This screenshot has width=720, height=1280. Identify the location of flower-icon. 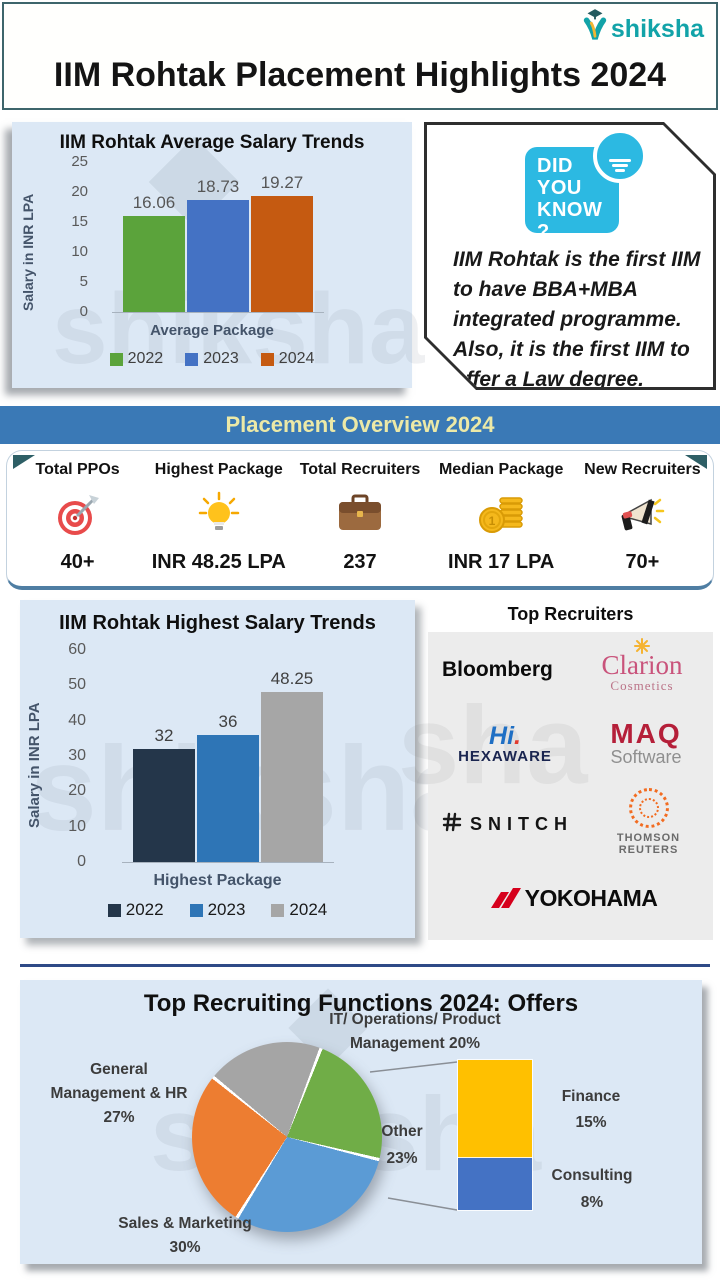
(642, 646).